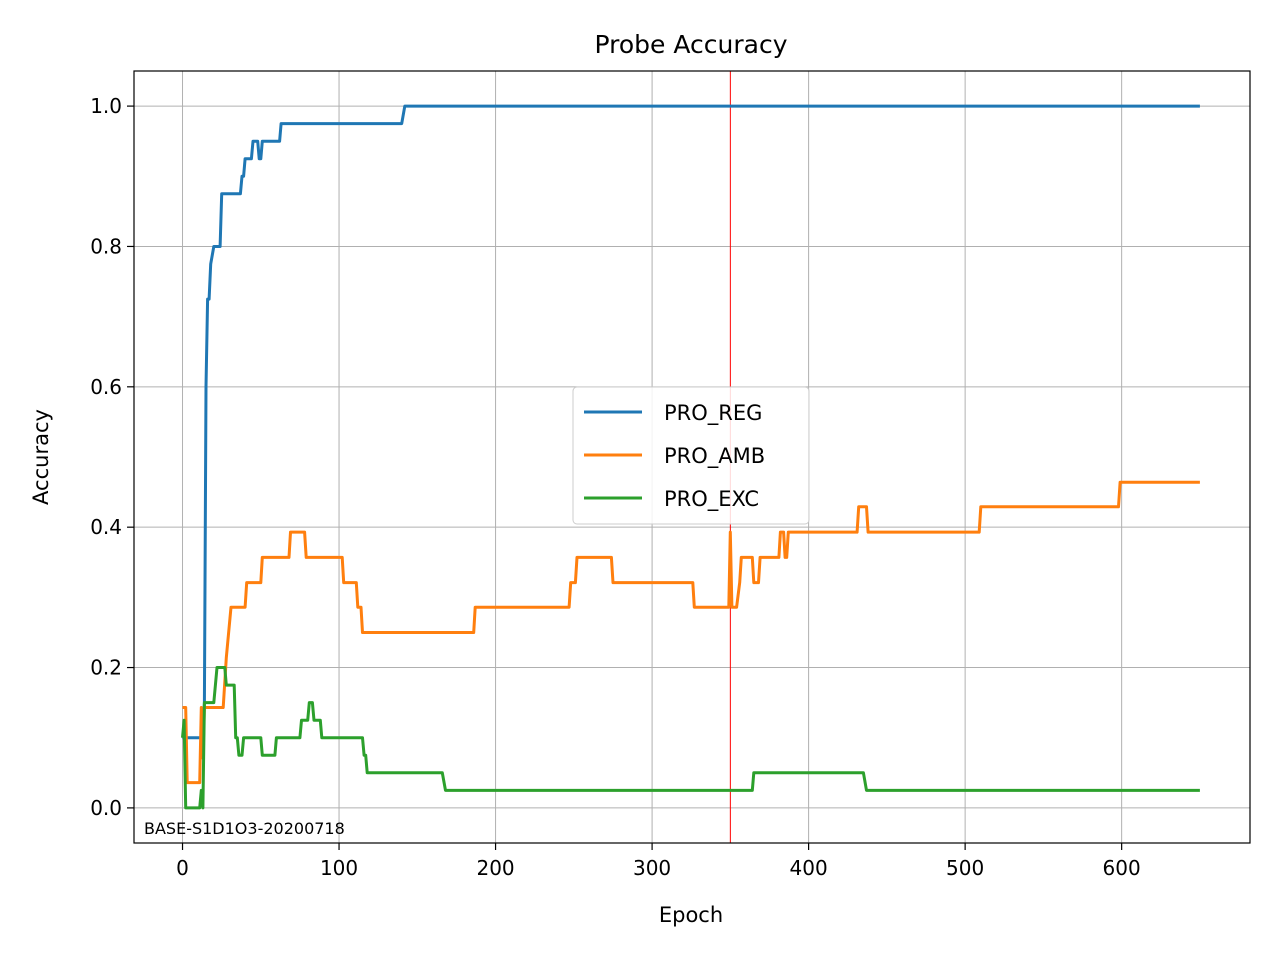 This screenshot has height=960, width=1280. What do you see at coordinates (106, 246) in the screenshot?
I see `y-tick-label: 0.8` at bounding box center [106, 246].